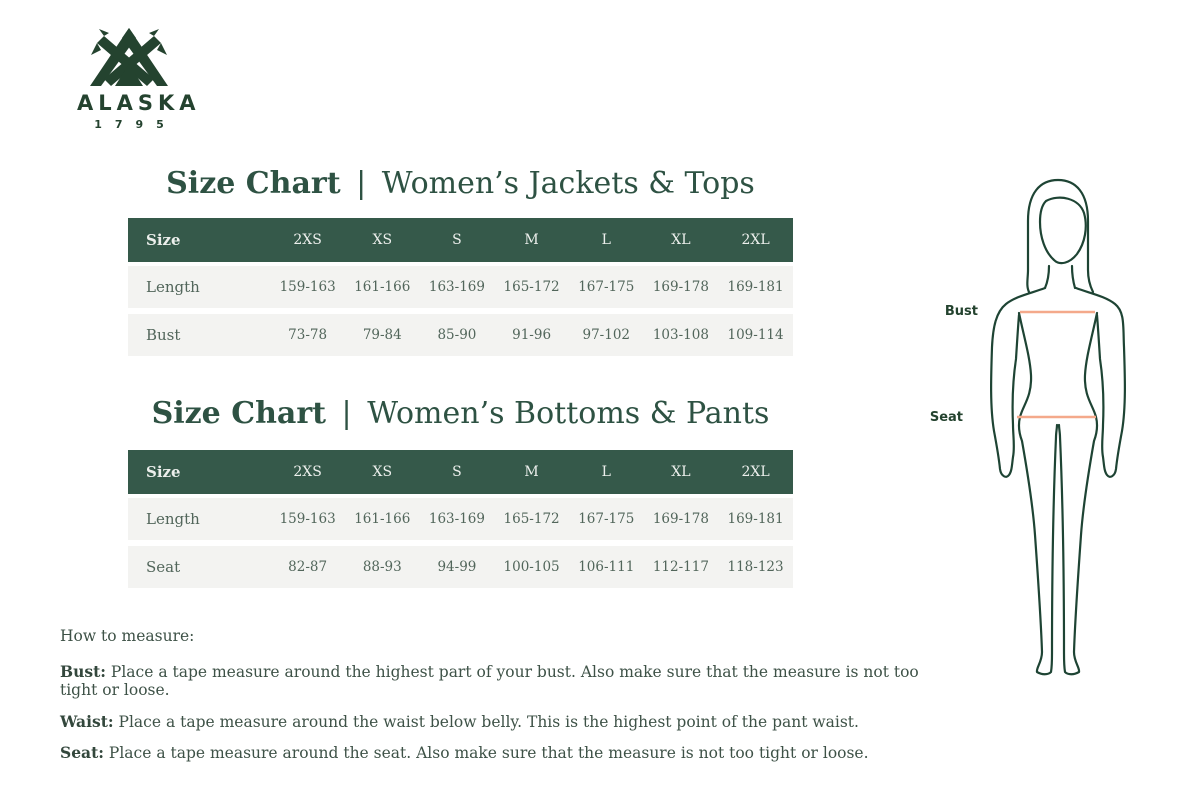  What do you see at coordinates (946, 417) in the screenshot?
I see `seat-measure-label: Seat` at bounding box center [946, 417].